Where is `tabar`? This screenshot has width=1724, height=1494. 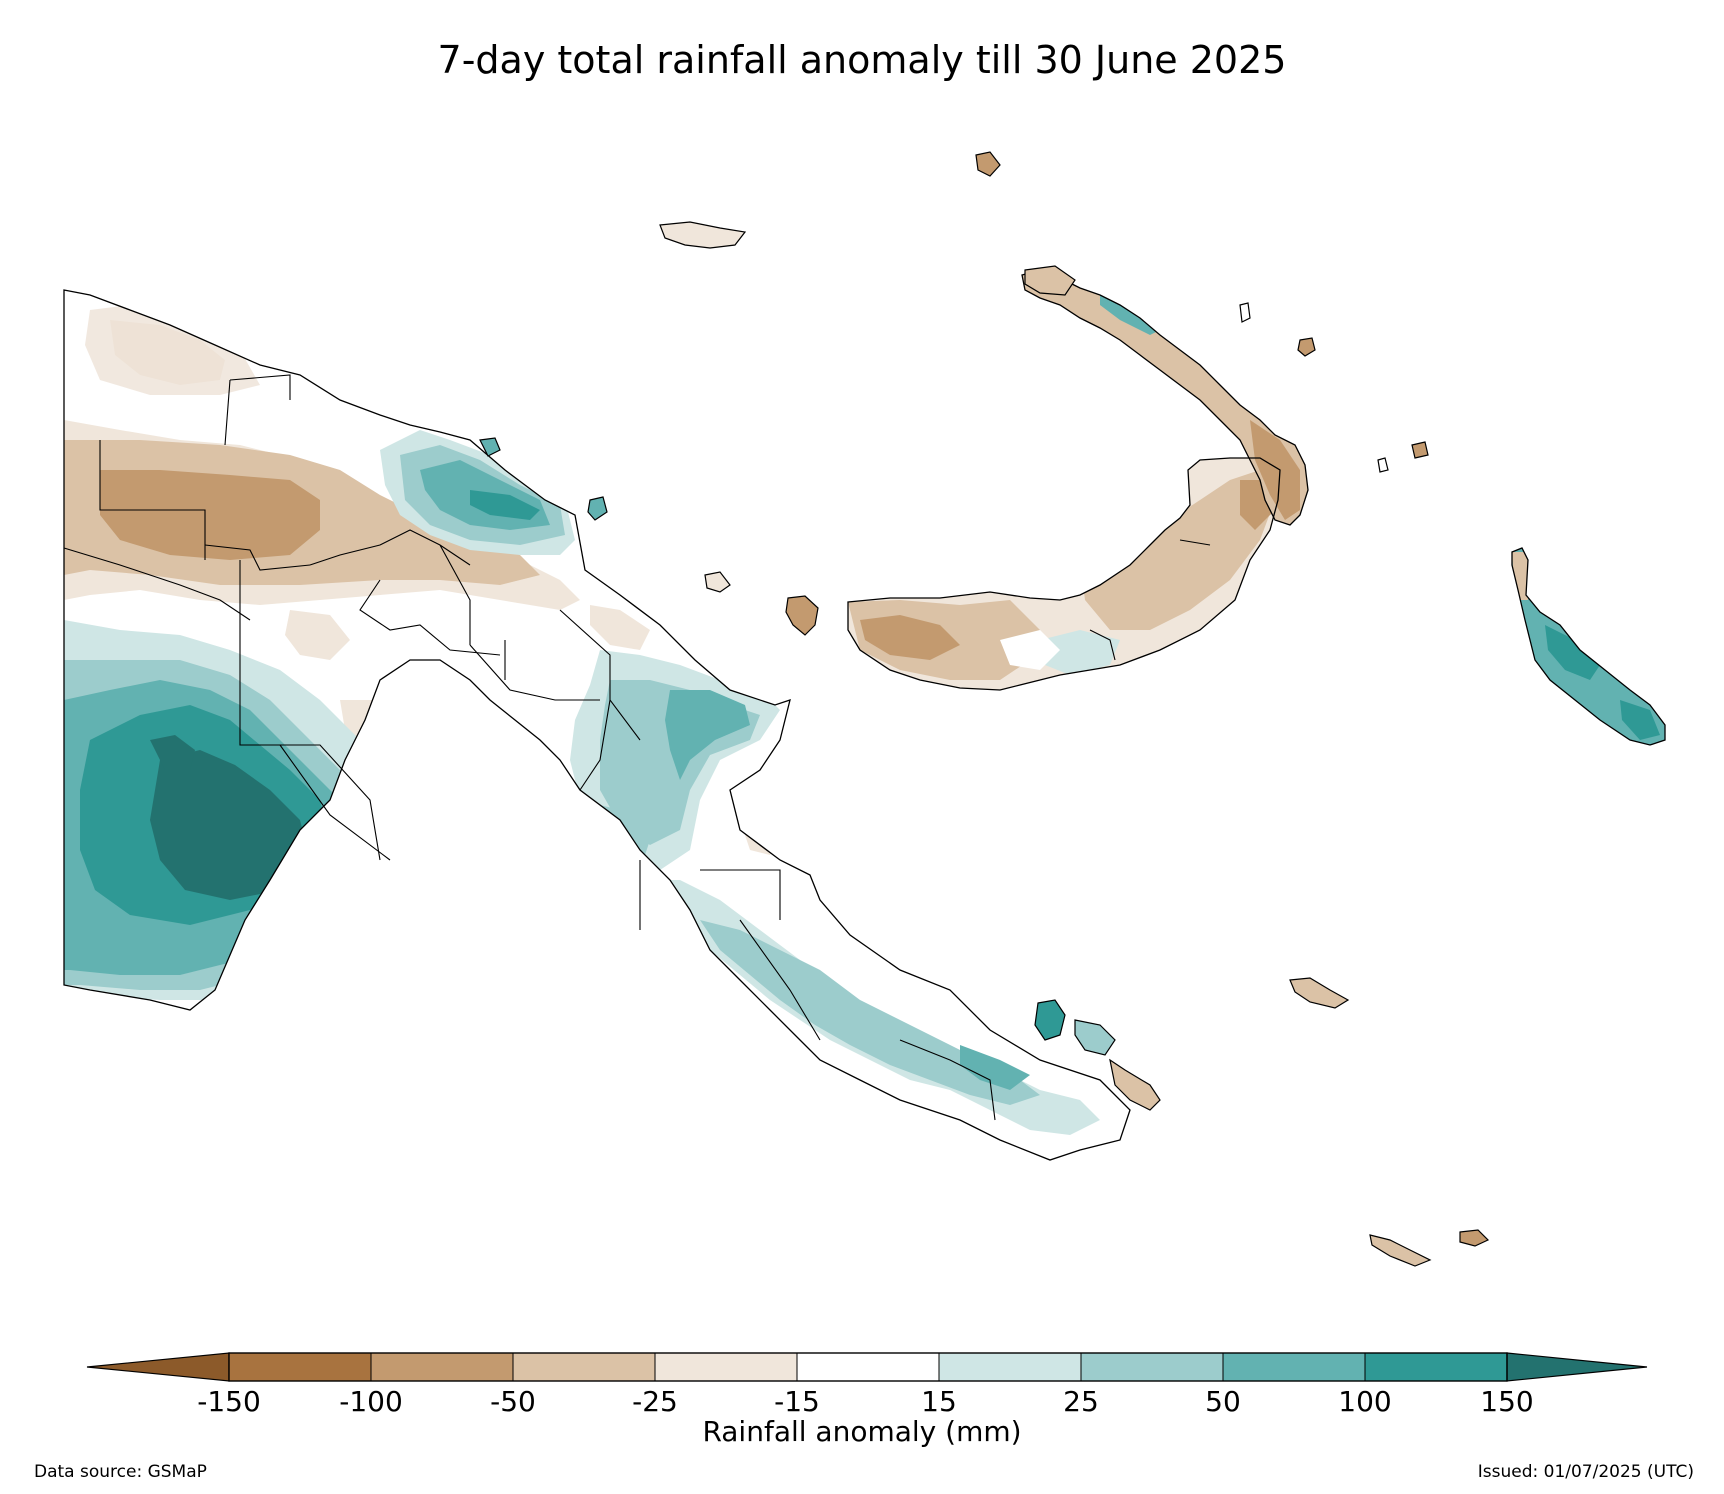
tabar is located at coordinates (1245, 312).